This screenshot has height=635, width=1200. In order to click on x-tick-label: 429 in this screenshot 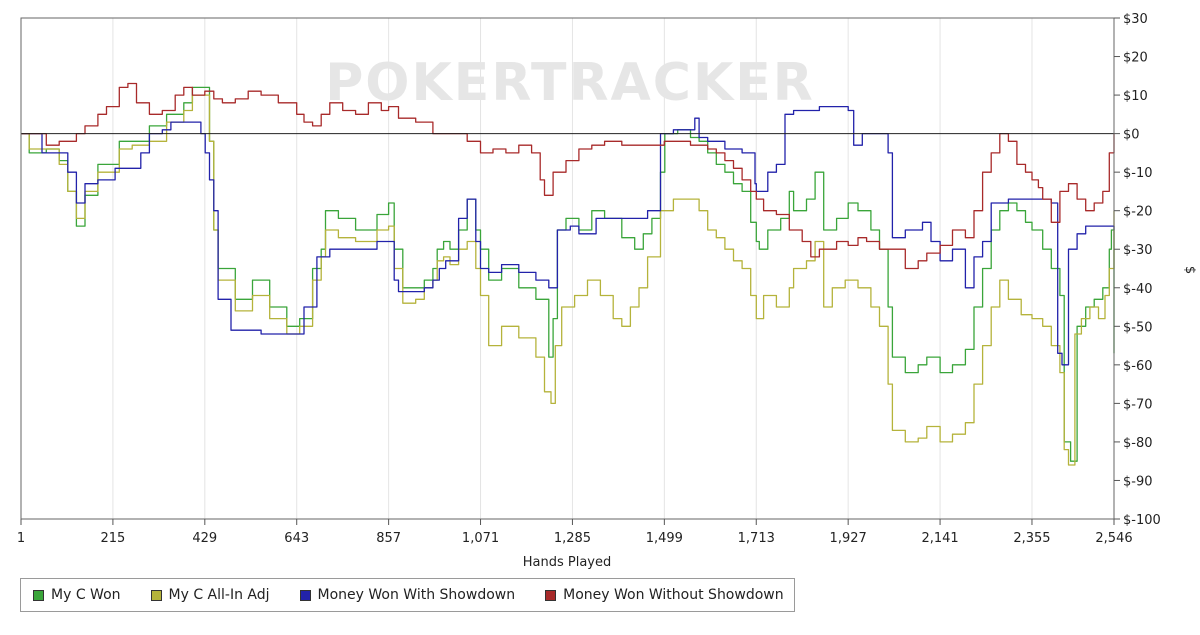, I will do `click(204, 538)`.